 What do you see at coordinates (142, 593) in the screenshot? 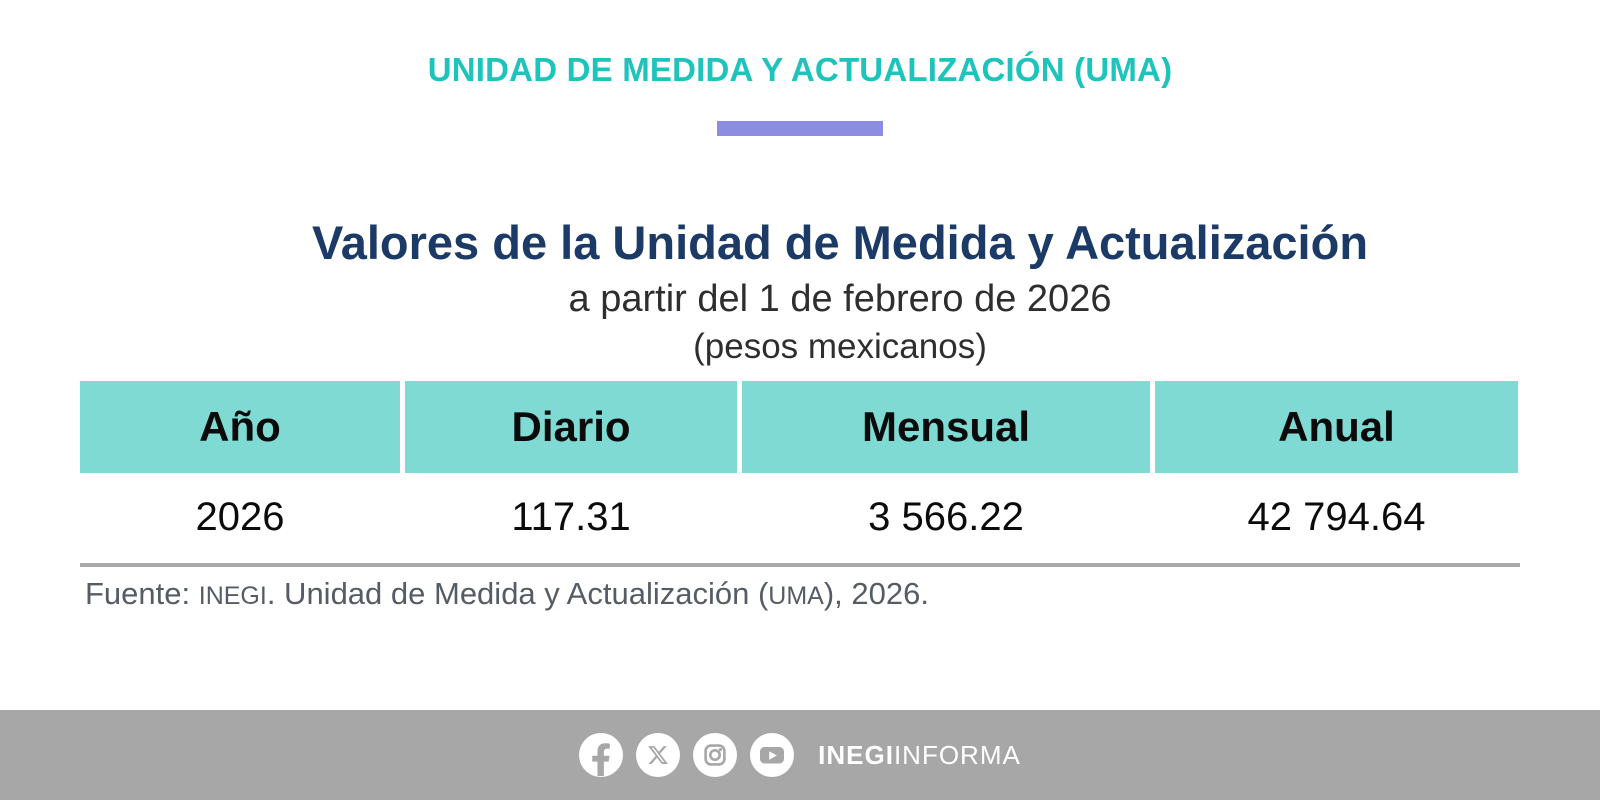
I see `source-prefix: Fuente:` at bounding box center [142, 593].